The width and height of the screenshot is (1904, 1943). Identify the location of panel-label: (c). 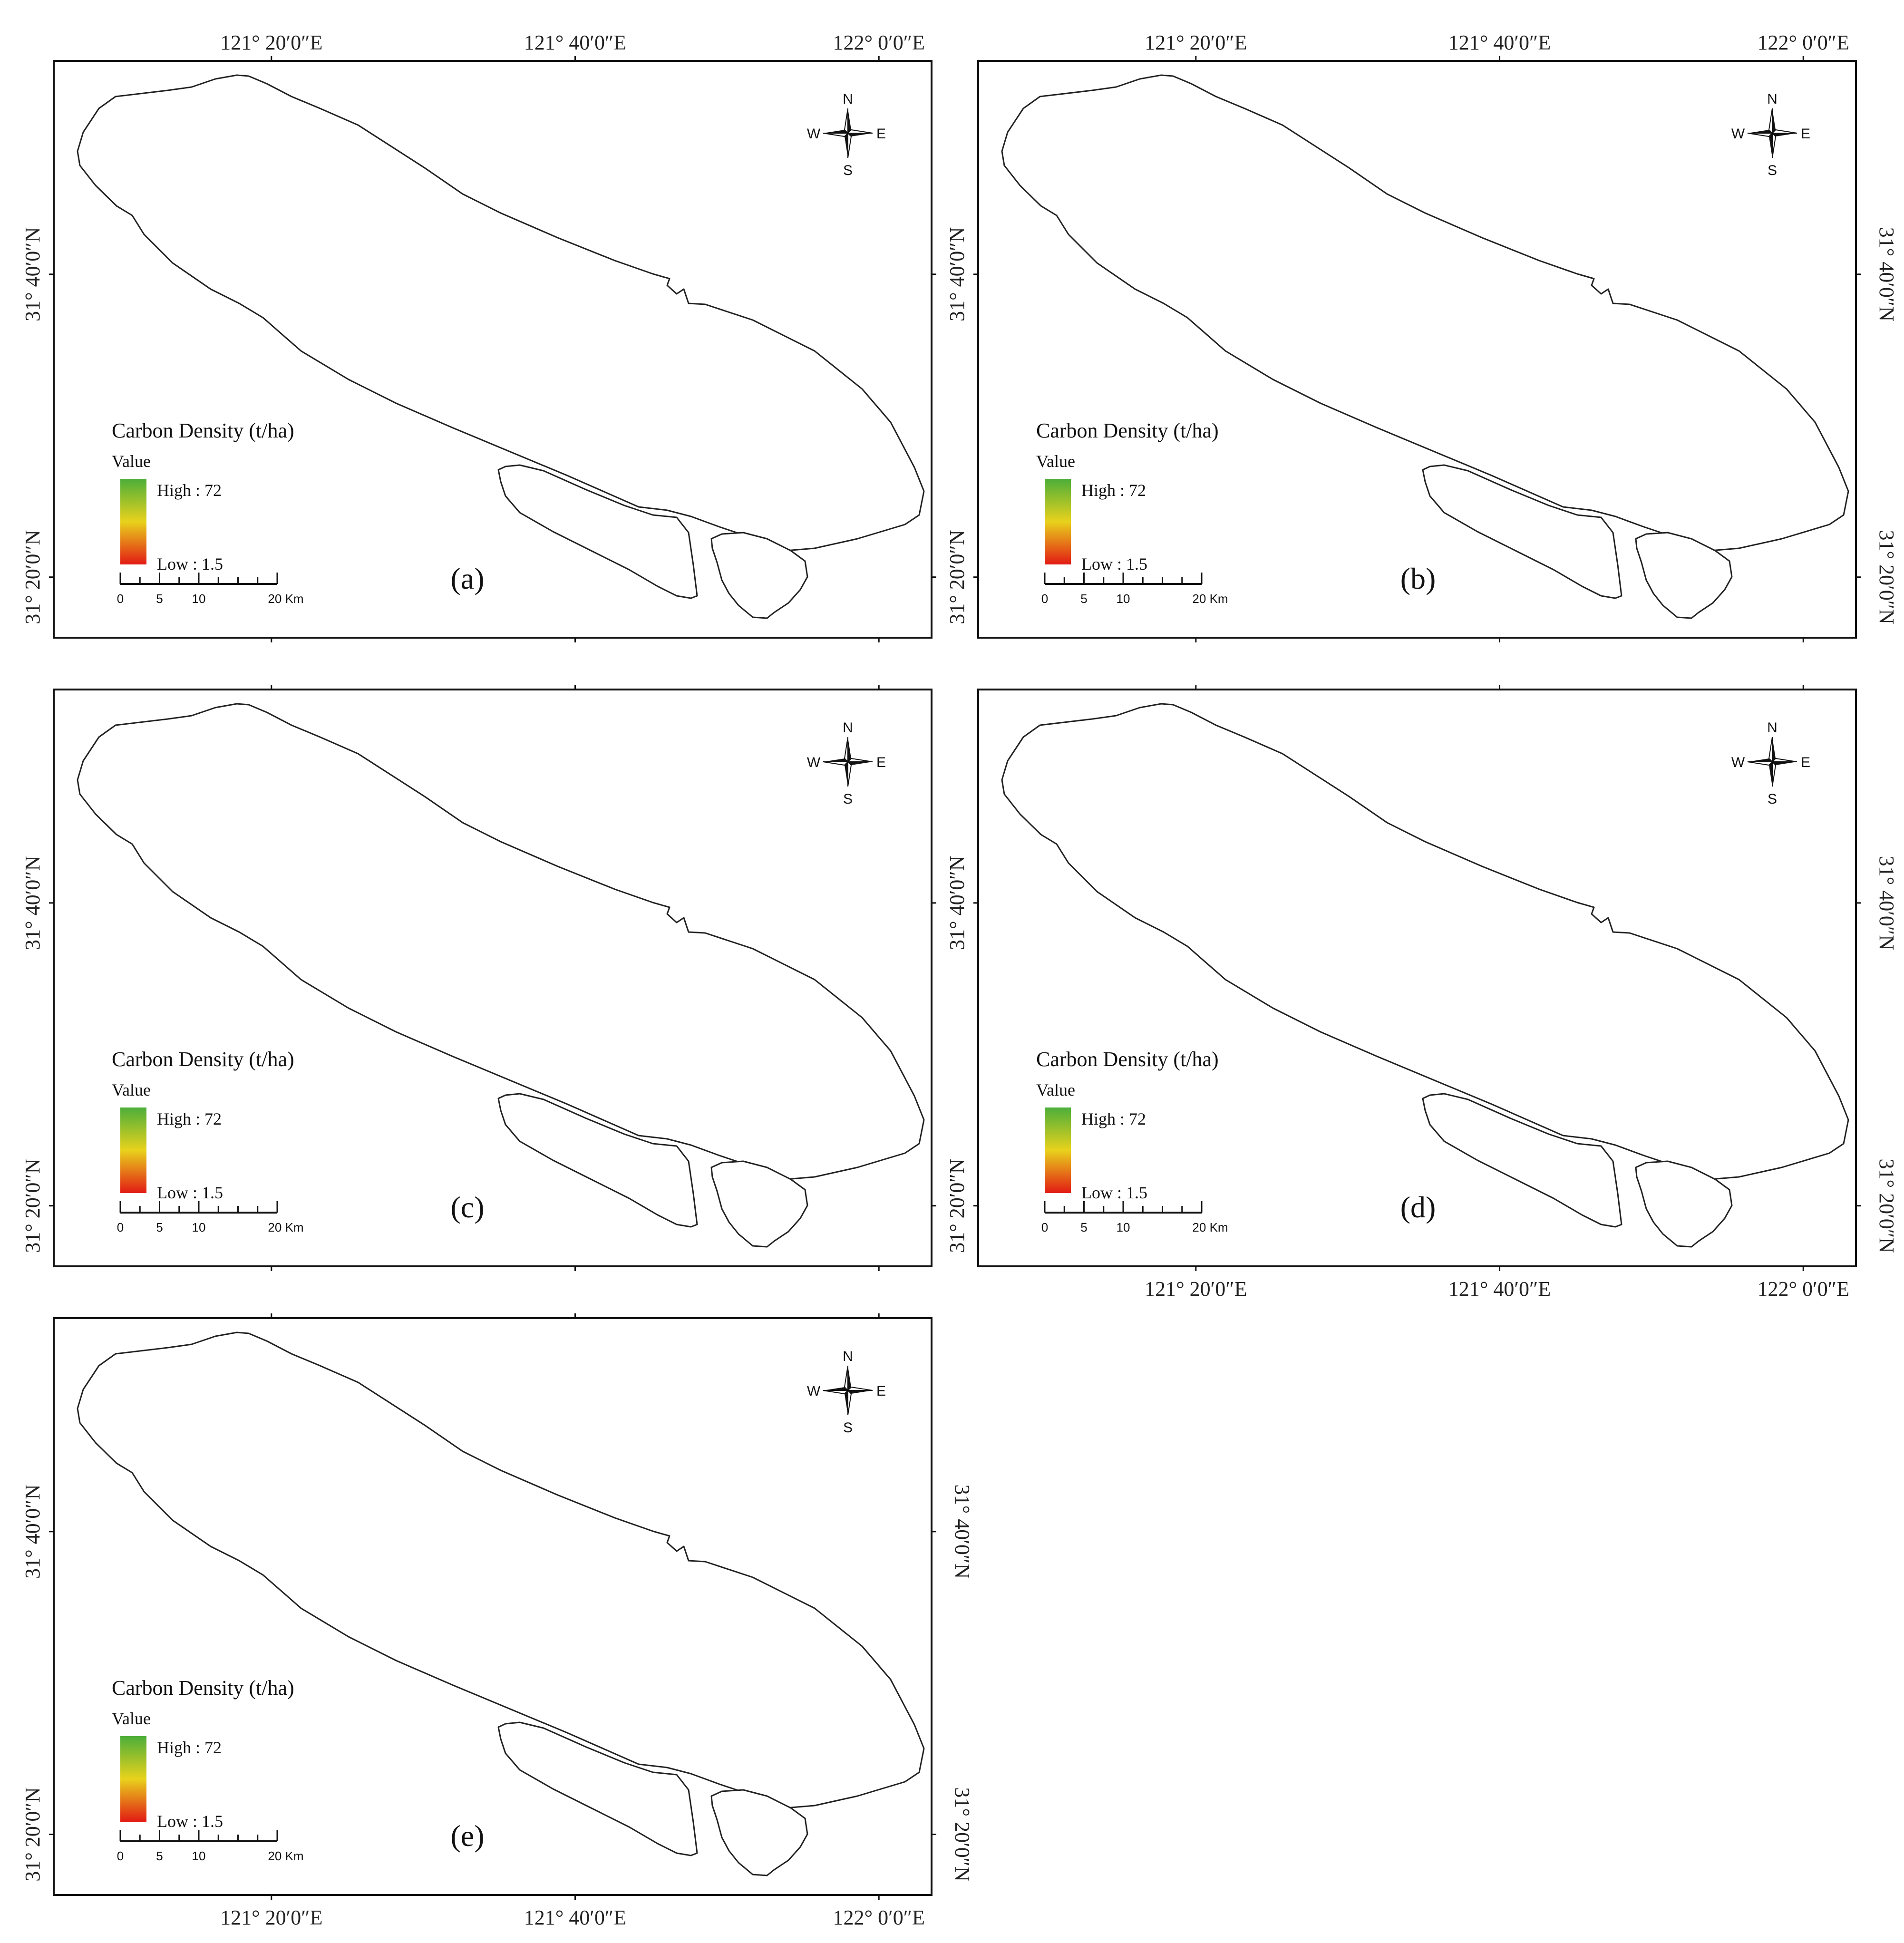
(467, 1207).